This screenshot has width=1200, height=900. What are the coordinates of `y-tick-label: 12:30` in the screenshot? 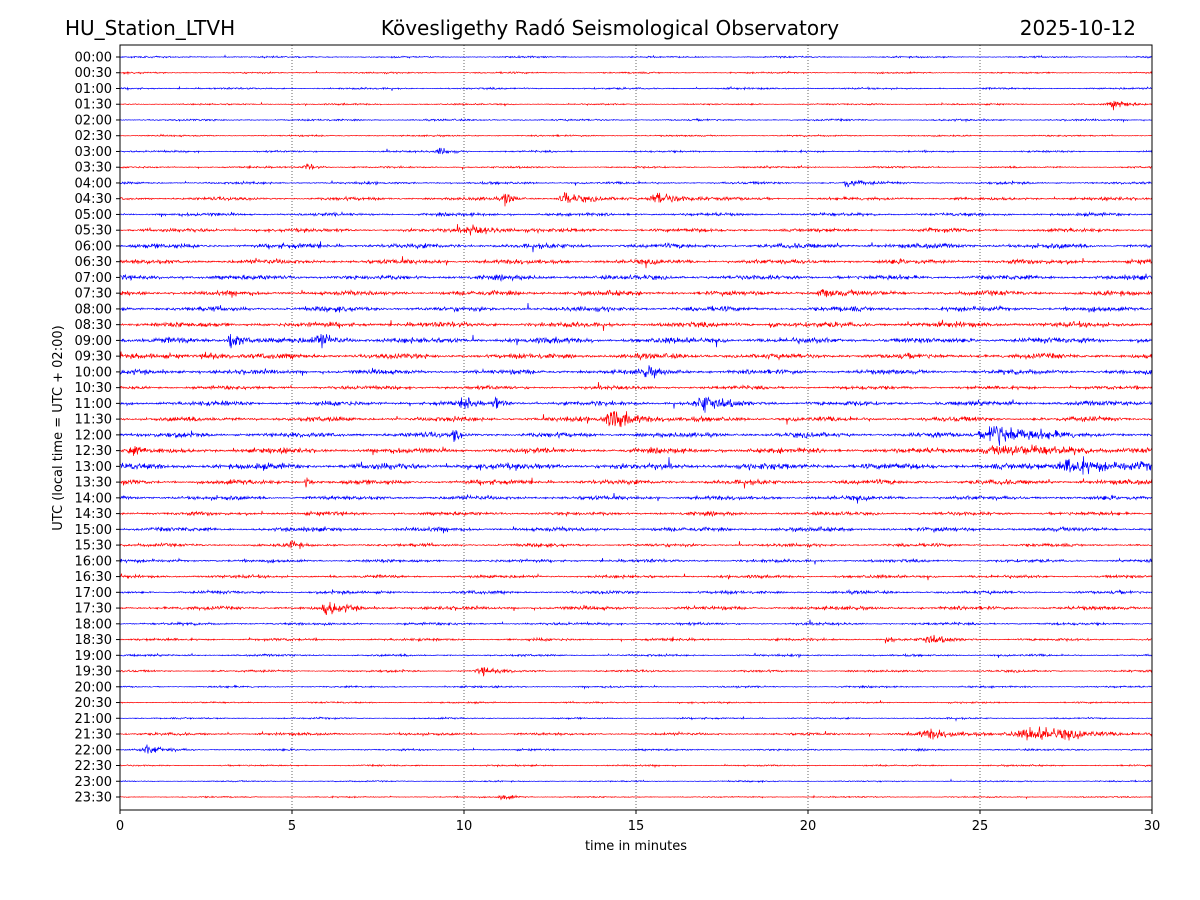 It's located at (93, 451).